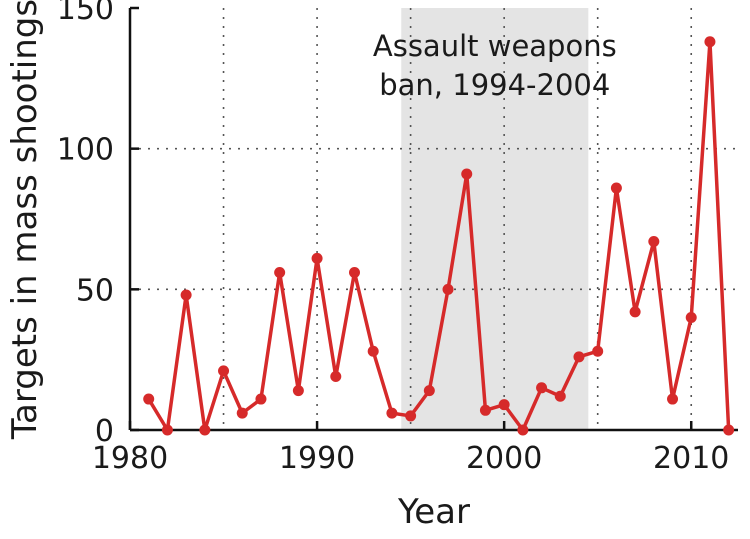 This screenshot has width=750, height=539. I want to click on x-tick-label: 1990, so click(317, 458).